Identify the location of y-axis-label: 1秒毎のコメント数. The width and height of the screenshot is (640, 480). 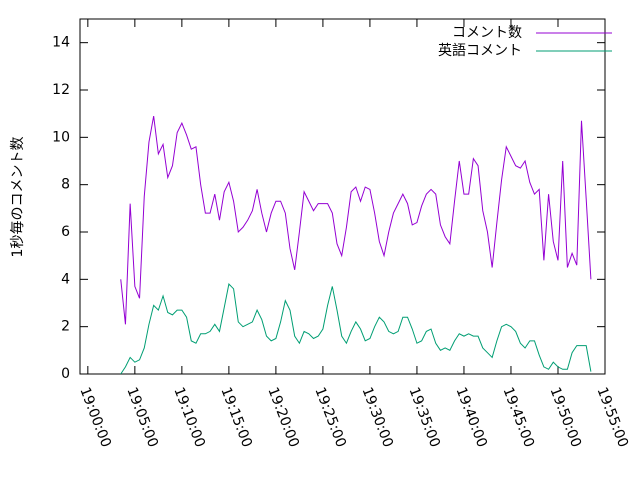
(18, 197).